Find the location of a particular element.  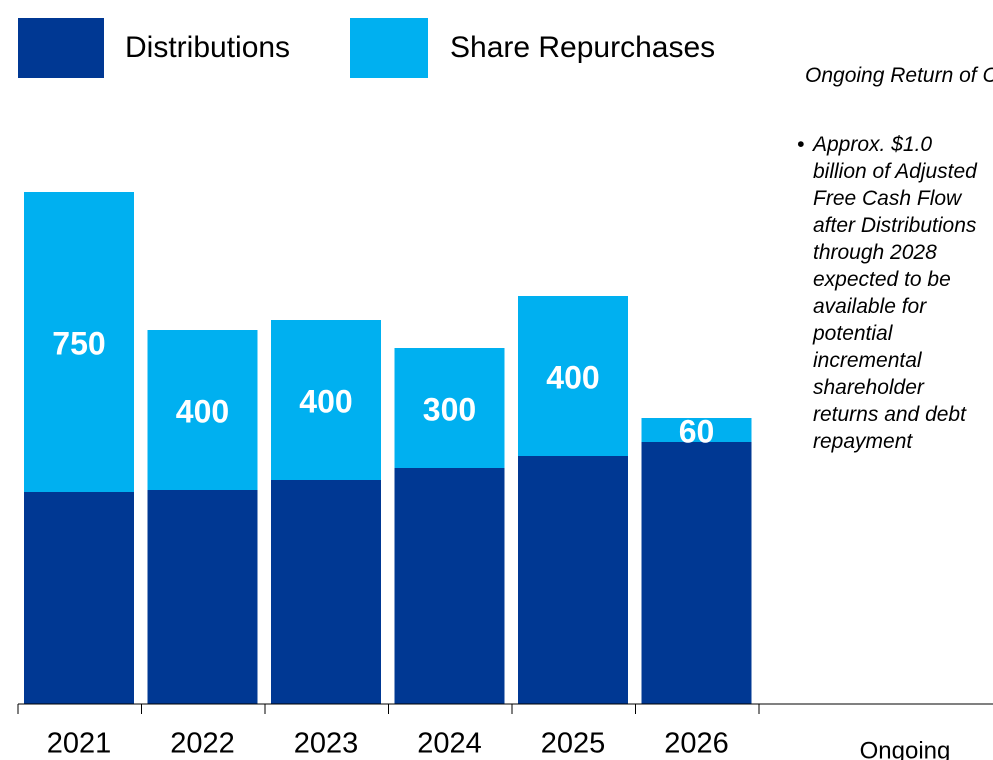

x-tick-label: 2022 is located at coordinates (202, 744).